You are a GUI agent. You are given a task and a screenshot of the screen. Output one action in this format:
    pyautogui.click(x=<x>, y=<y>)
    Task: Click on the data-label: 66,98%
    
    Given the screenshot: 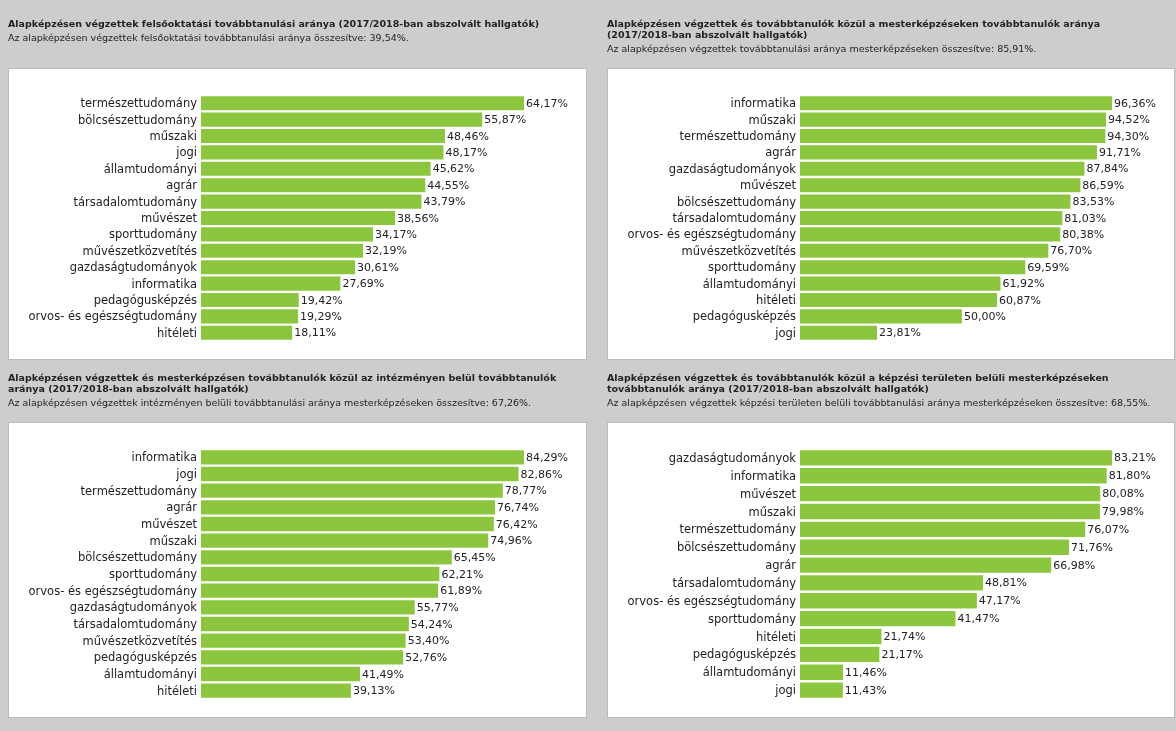 What is the action you would take?
    pyautogui.click(x=1074, y=565)
    